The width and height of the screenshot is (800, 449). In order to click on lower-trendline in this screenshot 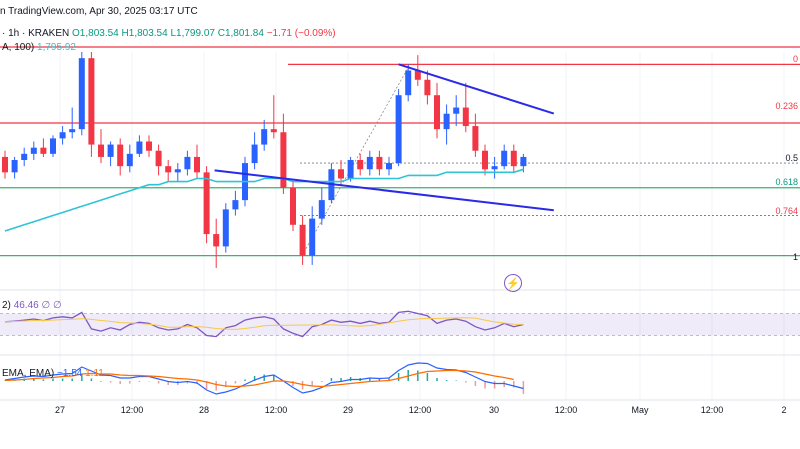, I will do `click(384, 190)`.